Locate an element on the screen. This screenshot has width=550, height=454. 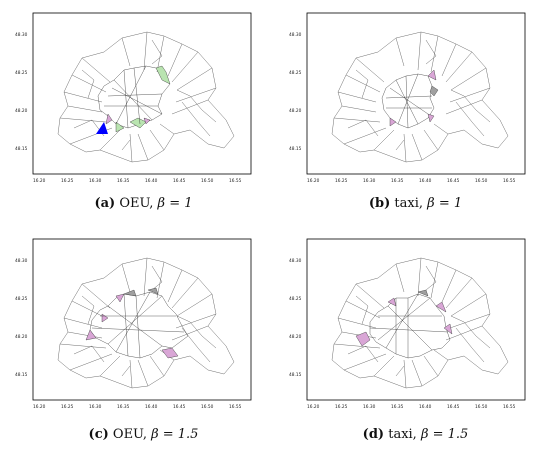
blue-region is located at coordinates (410, 326).